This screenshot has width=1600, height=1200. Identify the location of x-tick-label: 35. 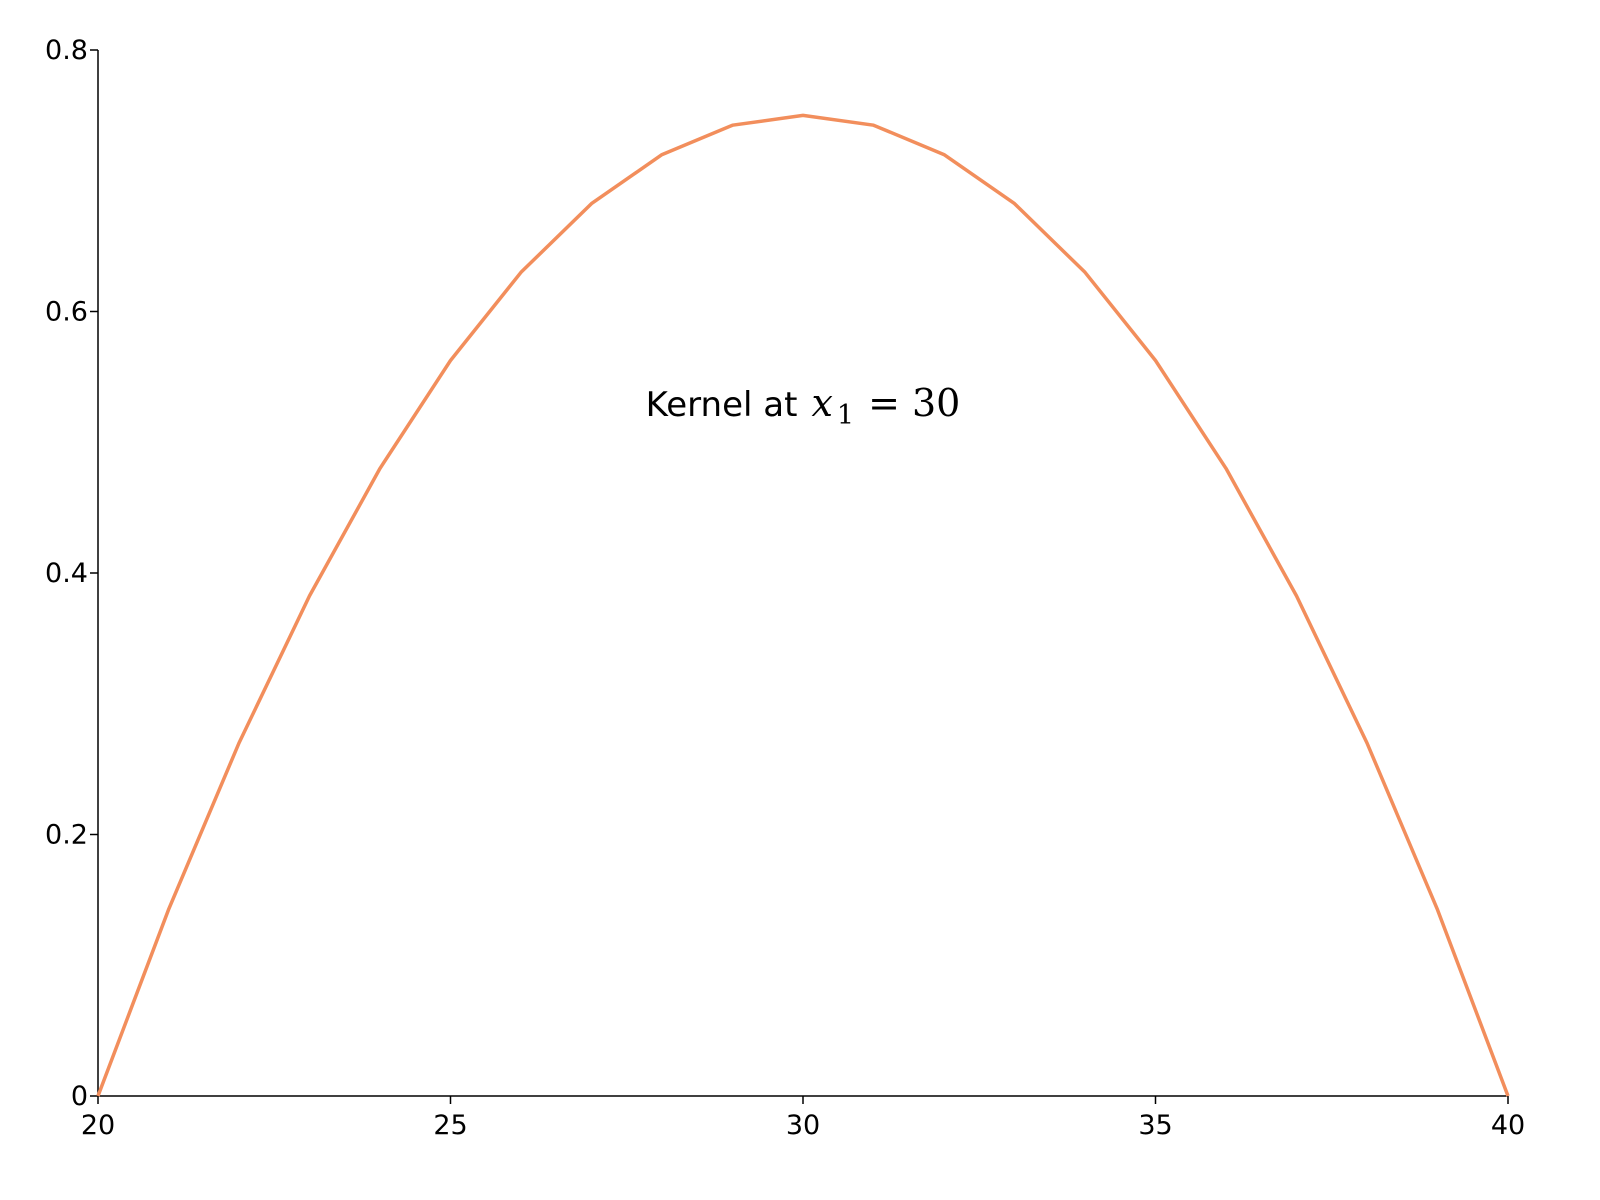
(1155, 1125).